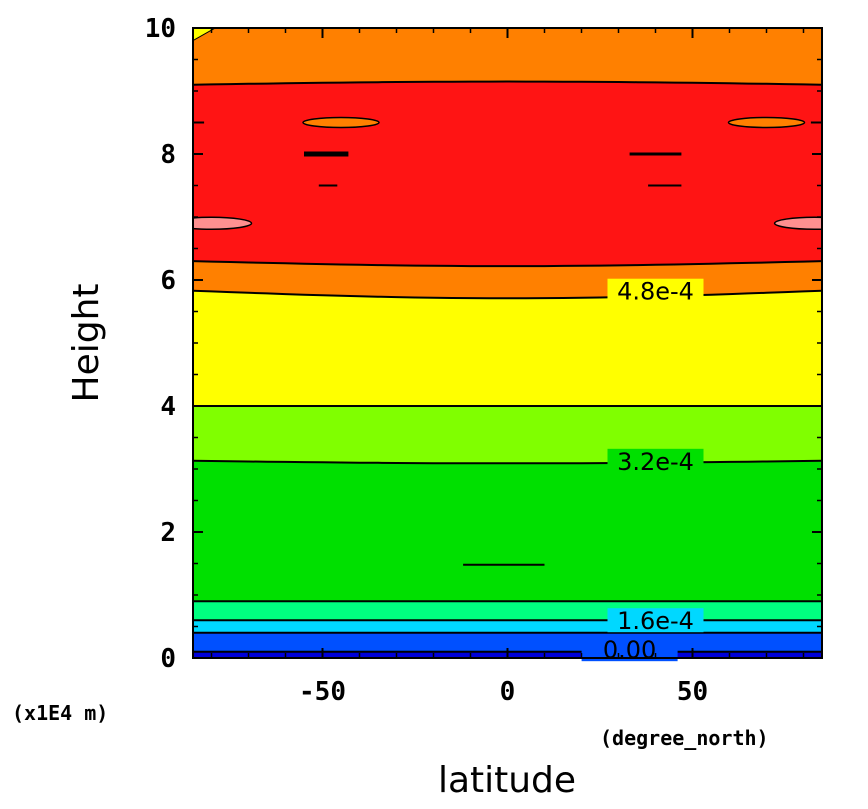 This screenshot has height=809, width=868. Describe the element at coordinates (692, 692) in the screenshot. I see `x-tick-label-2: 50` at that location.